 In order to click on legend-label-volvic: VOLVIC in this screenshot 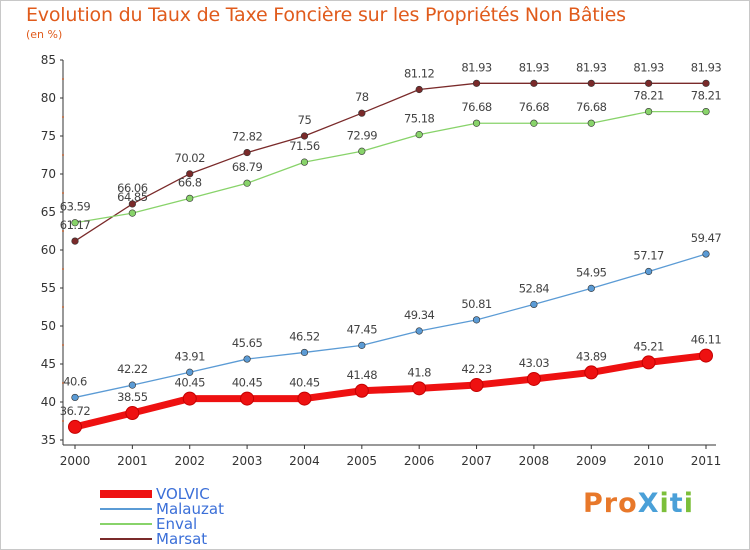, I will do `click(183, 494)`.